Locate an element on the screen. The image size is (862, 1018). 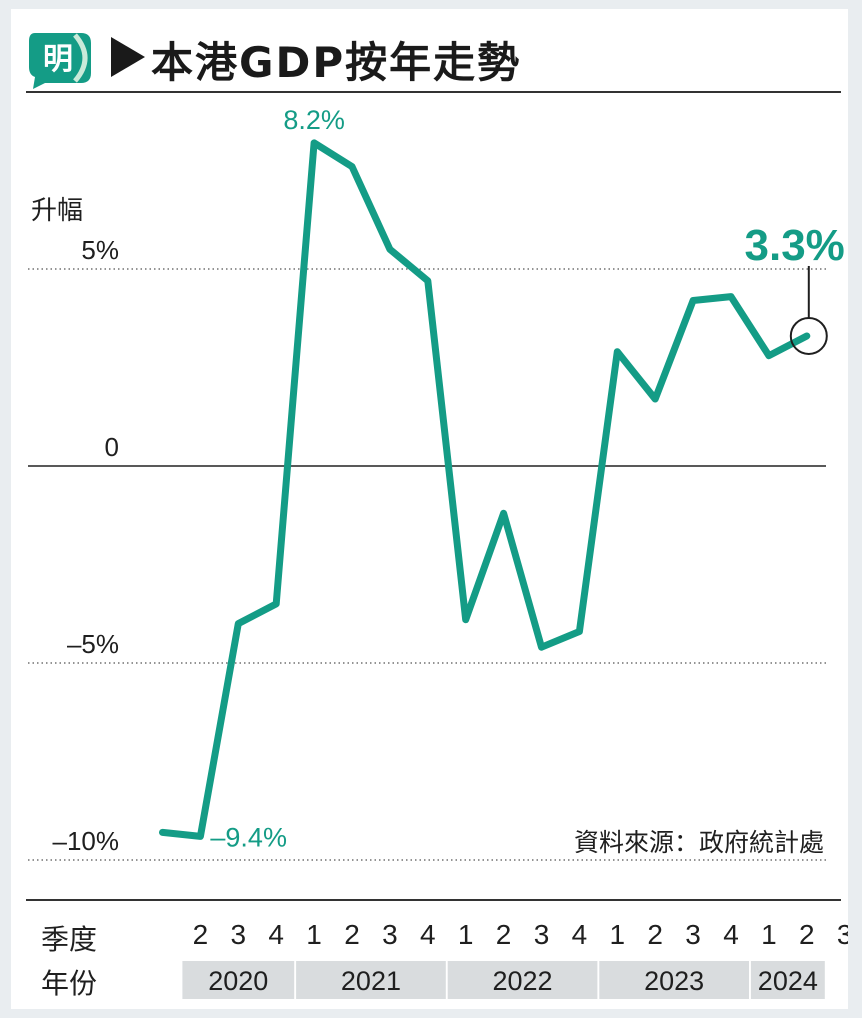
y-tick-label: 5% is located at coordinates (100, 250).